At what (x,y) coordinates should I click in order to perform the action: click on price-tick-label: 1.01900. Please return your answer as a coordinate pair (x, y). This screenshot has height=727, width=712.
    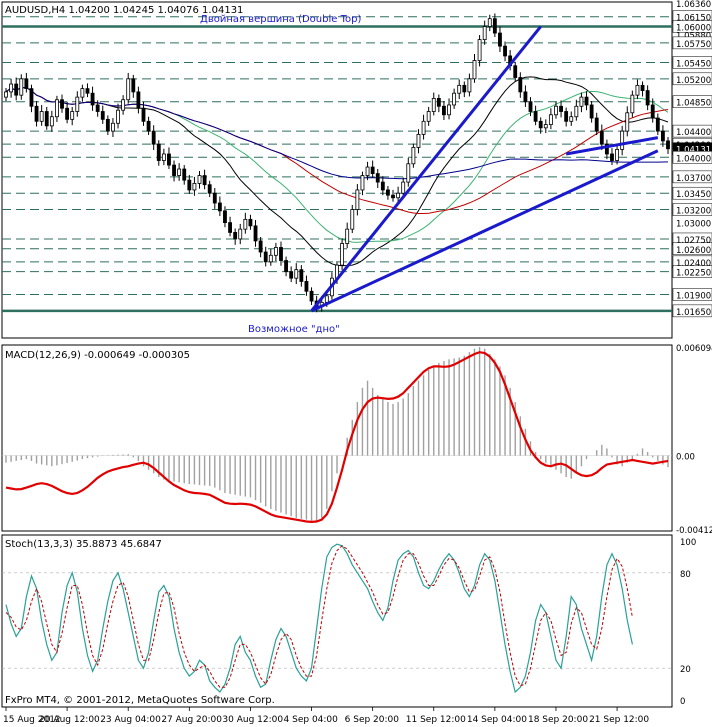
    Looking at the image, I should click on (693, 297).